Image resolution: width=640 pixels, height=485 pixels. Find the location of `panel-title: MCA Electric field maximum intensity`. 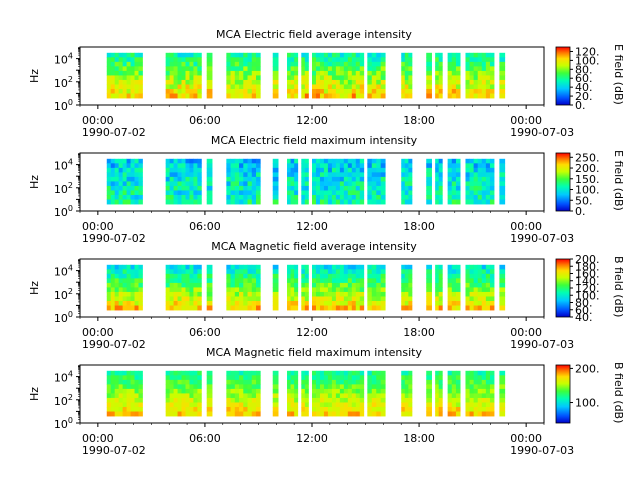

panel-title: MCA Electric field maximum intensity is located at coordinates (314, 140).